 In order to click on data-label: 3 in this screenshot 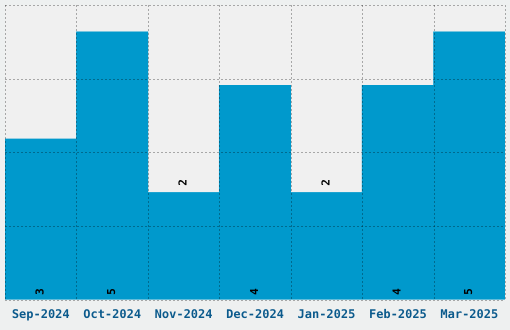, I will do `click(40, 291)`.